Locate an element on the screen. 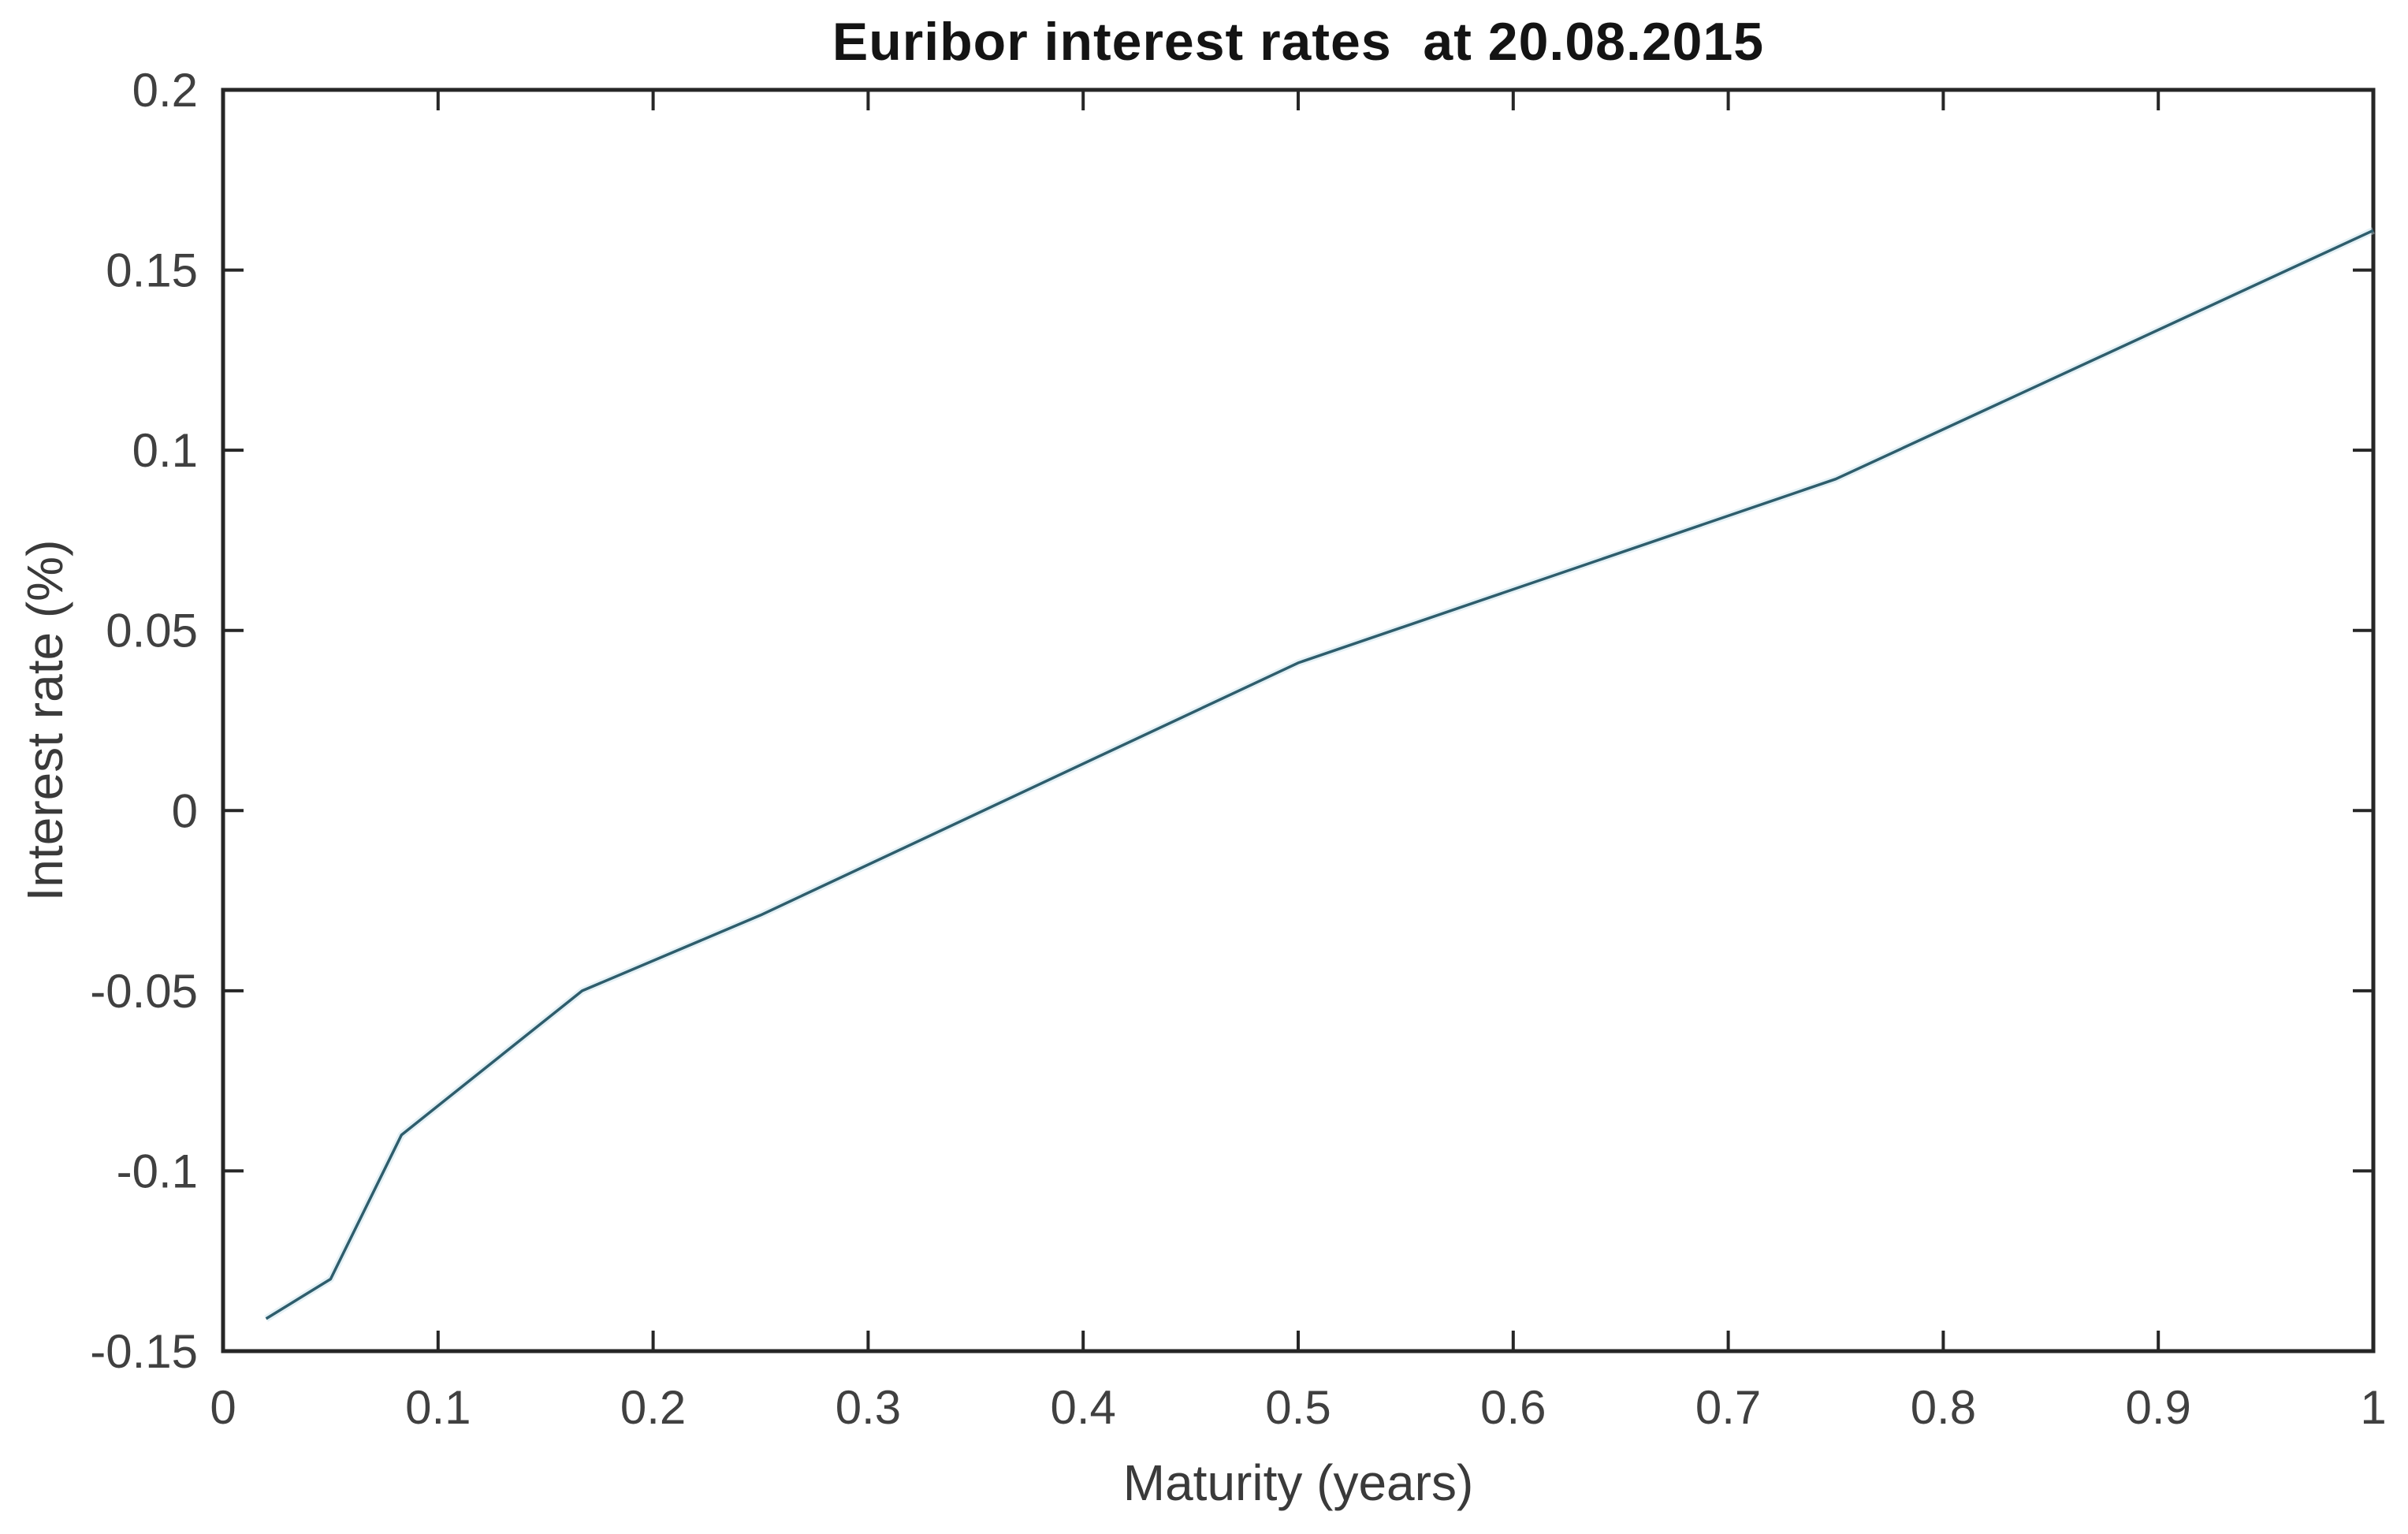 The width and height of the screenshot is (2408, 1534). y-tick-label: 0.15 is located at coordinates (152, 270).